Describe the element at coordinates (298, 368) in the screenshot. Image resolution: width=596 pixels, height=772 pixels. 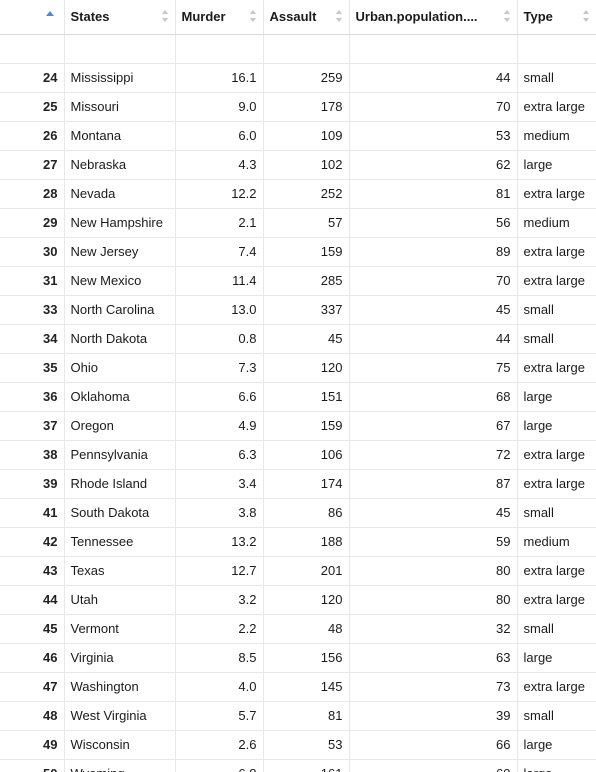
I see `table-row: 35 Ohio 7.3 120 75 extra large` at that location.